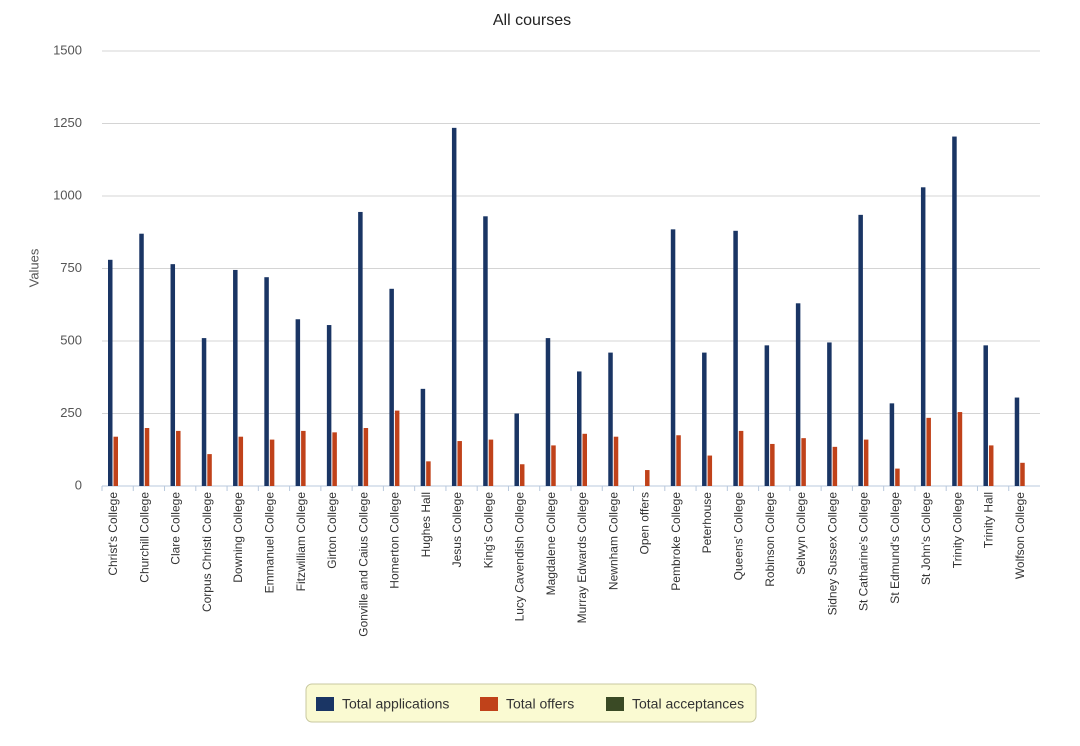  What do you see at coordinates (67, 49) in the screenshot?
I see `y-tick-label: 1500` at bounding box center [67, 49].